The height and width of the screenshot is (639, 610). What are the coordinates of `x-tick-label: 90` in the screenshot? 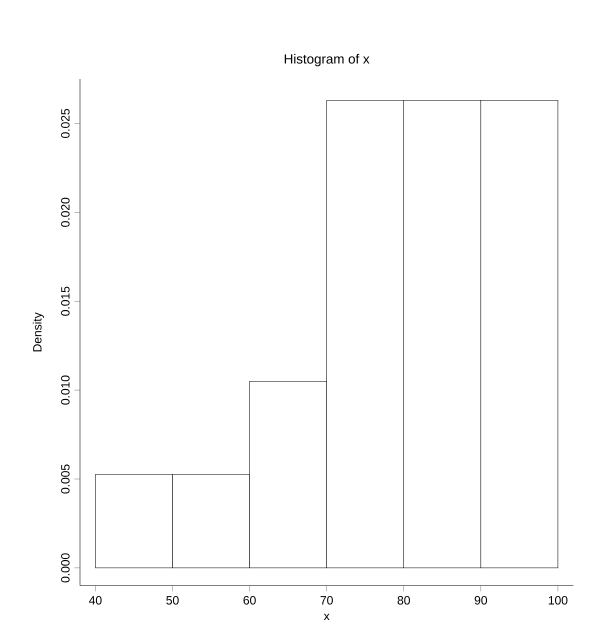 It's located at (481, 600).